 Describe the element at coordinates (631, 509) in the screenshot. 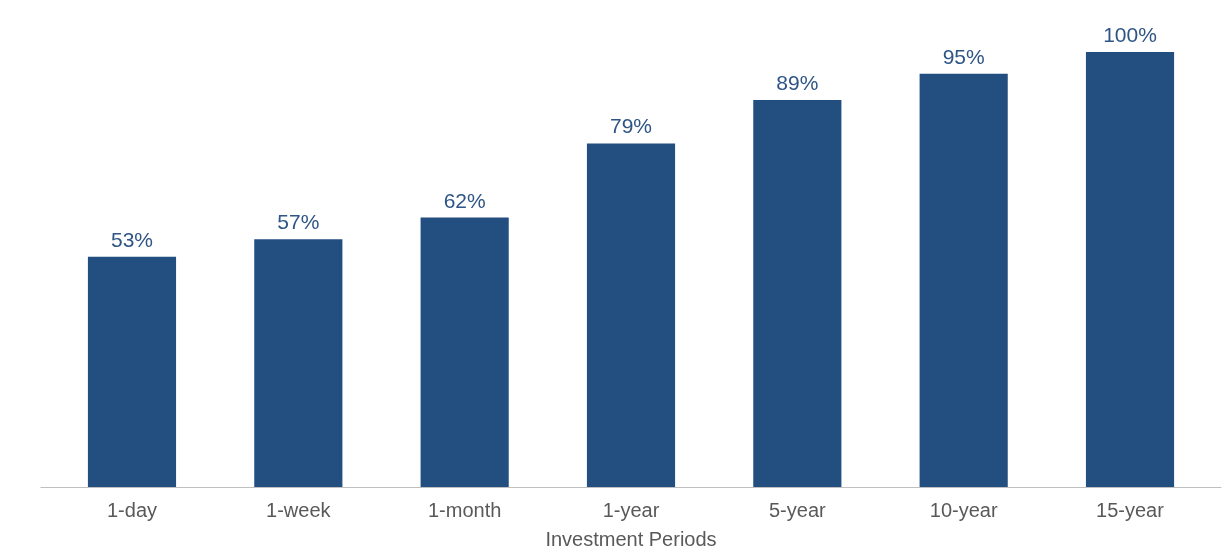

I see `x-tick-label: 1-year` at that location.